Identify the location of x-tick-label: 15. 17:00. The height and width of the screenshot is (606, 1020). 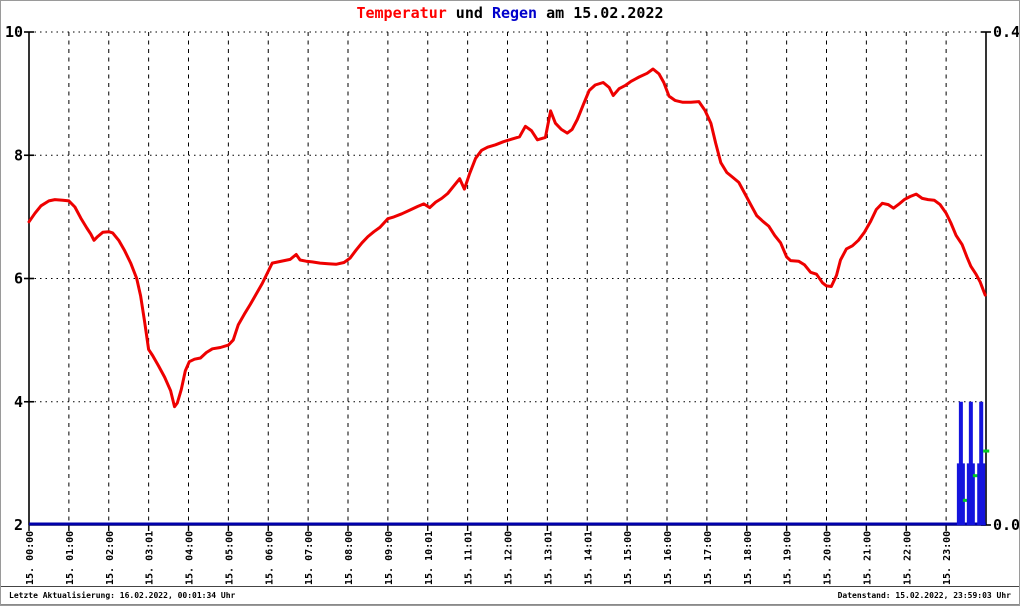
(708, 558).